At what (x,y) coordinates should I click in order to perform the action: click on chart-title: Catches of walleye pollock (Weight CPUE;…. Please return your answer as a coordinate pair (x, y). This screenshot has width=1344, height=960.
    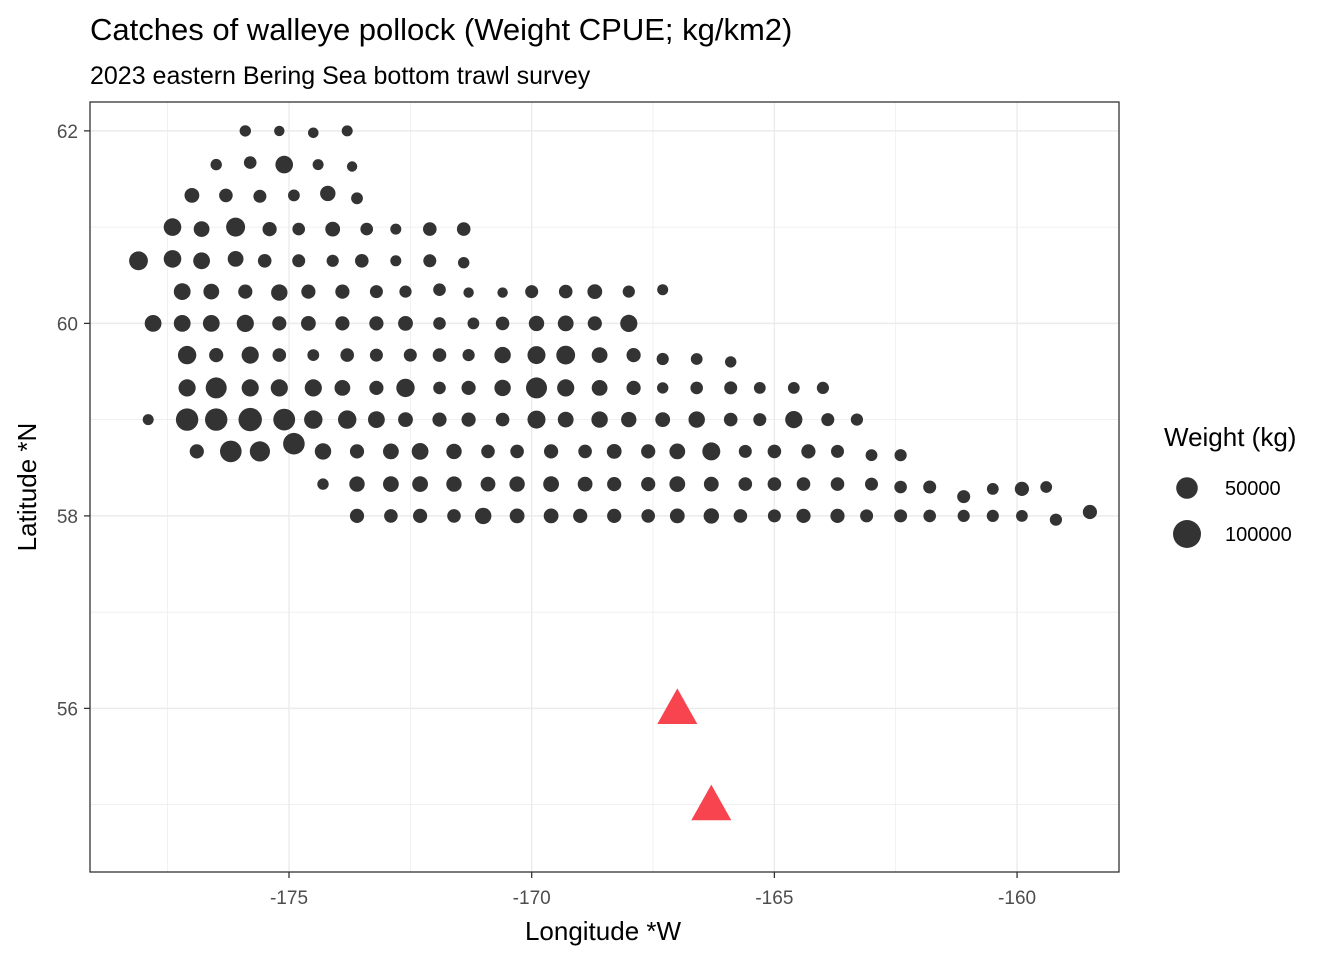
    Looking at the image, I should click on (441, 29).